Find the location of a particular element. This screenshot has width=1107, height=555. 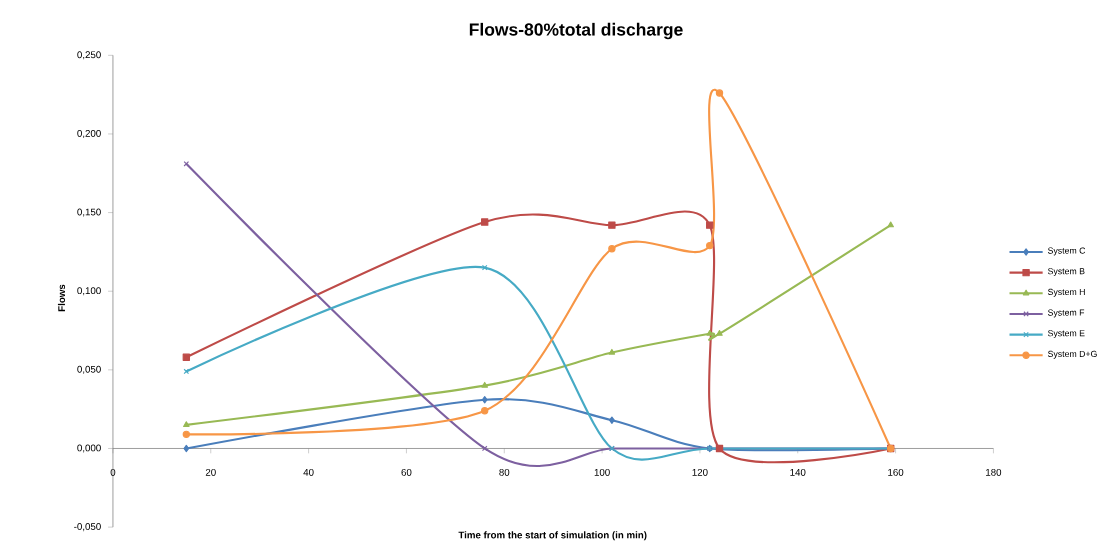

x-tick-label: 180 is located at coordinates (994, 472).